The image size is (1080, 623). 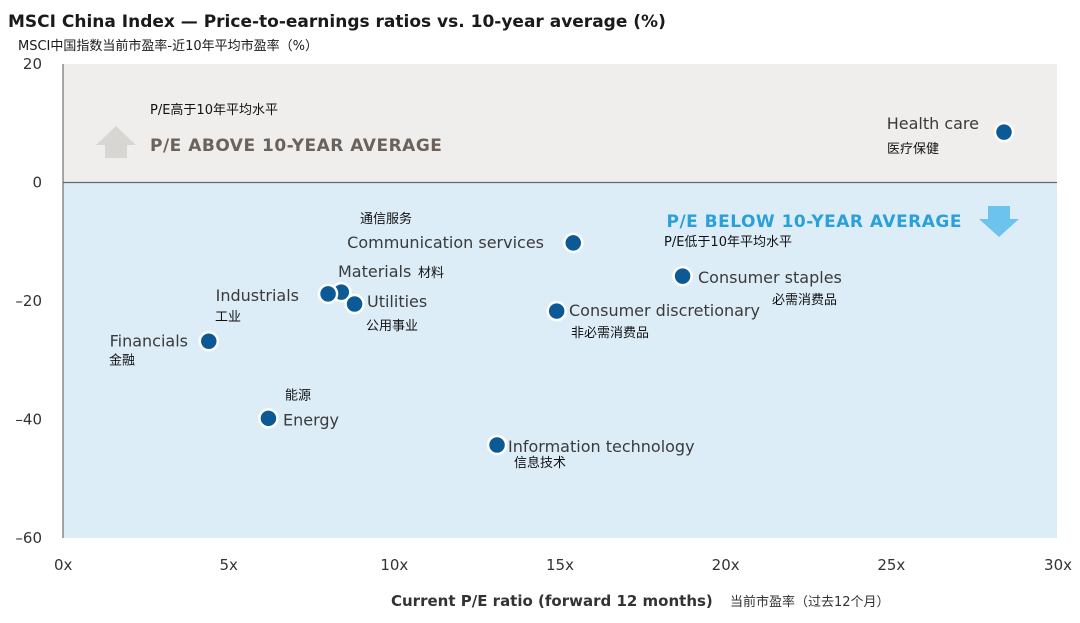 What do you see at coordinates (1004, 132) in the screenshot?
I see `point-health-care` at bounding box center [1004, 132].